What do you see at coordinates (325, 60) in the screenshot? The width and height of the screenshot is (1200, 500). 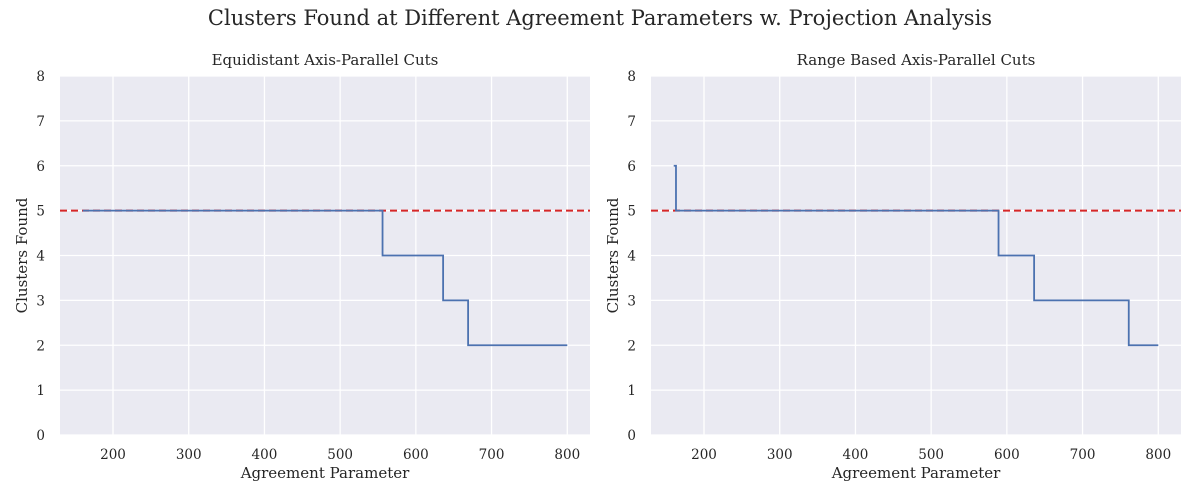 I see `chart-title: Equidistant Axis-Parallel Cuts` at bounding box center [325, 60].